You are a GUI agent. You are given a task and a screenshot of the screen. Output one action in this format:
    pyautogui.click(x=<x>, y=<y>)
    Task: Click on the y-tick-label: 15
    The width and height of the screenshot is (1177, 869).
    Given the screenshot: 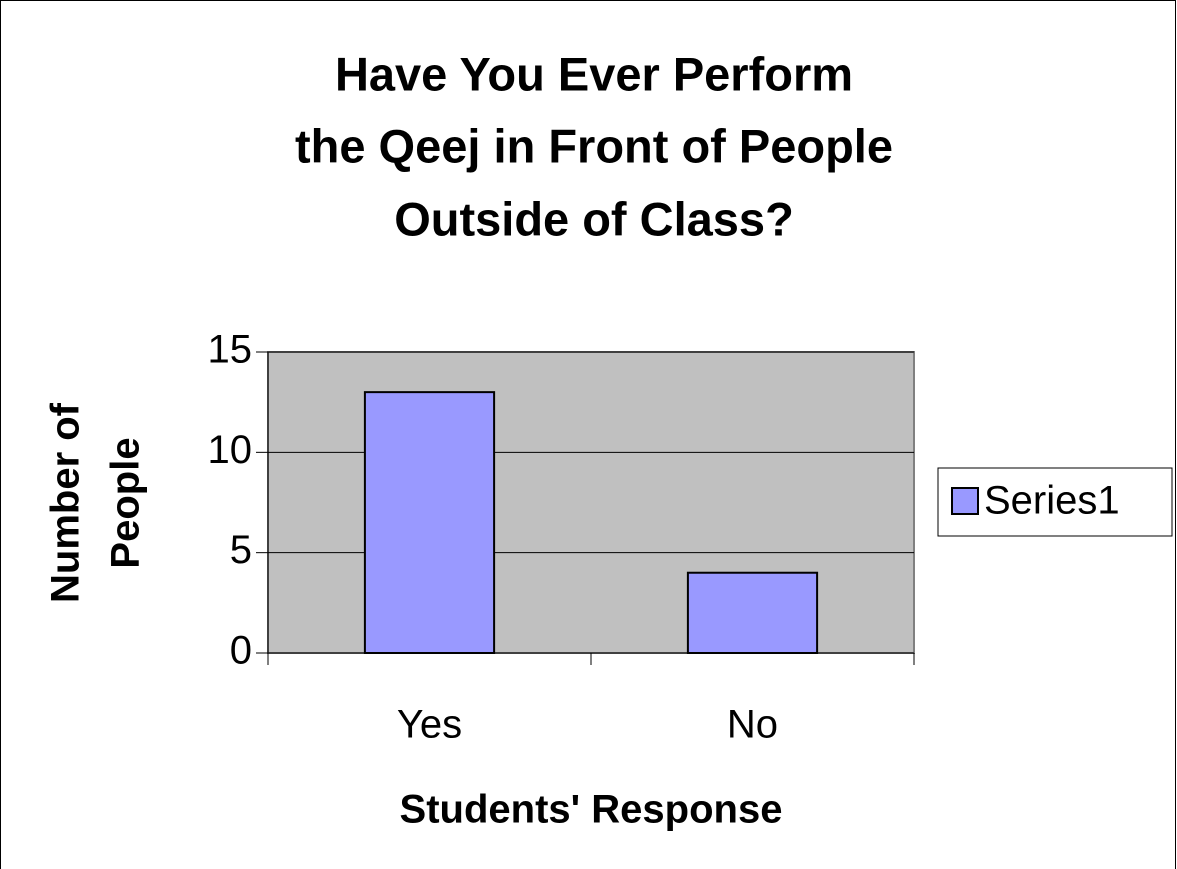 What is the action you would take?
    pyautogui.click(x=230, y=350)
    